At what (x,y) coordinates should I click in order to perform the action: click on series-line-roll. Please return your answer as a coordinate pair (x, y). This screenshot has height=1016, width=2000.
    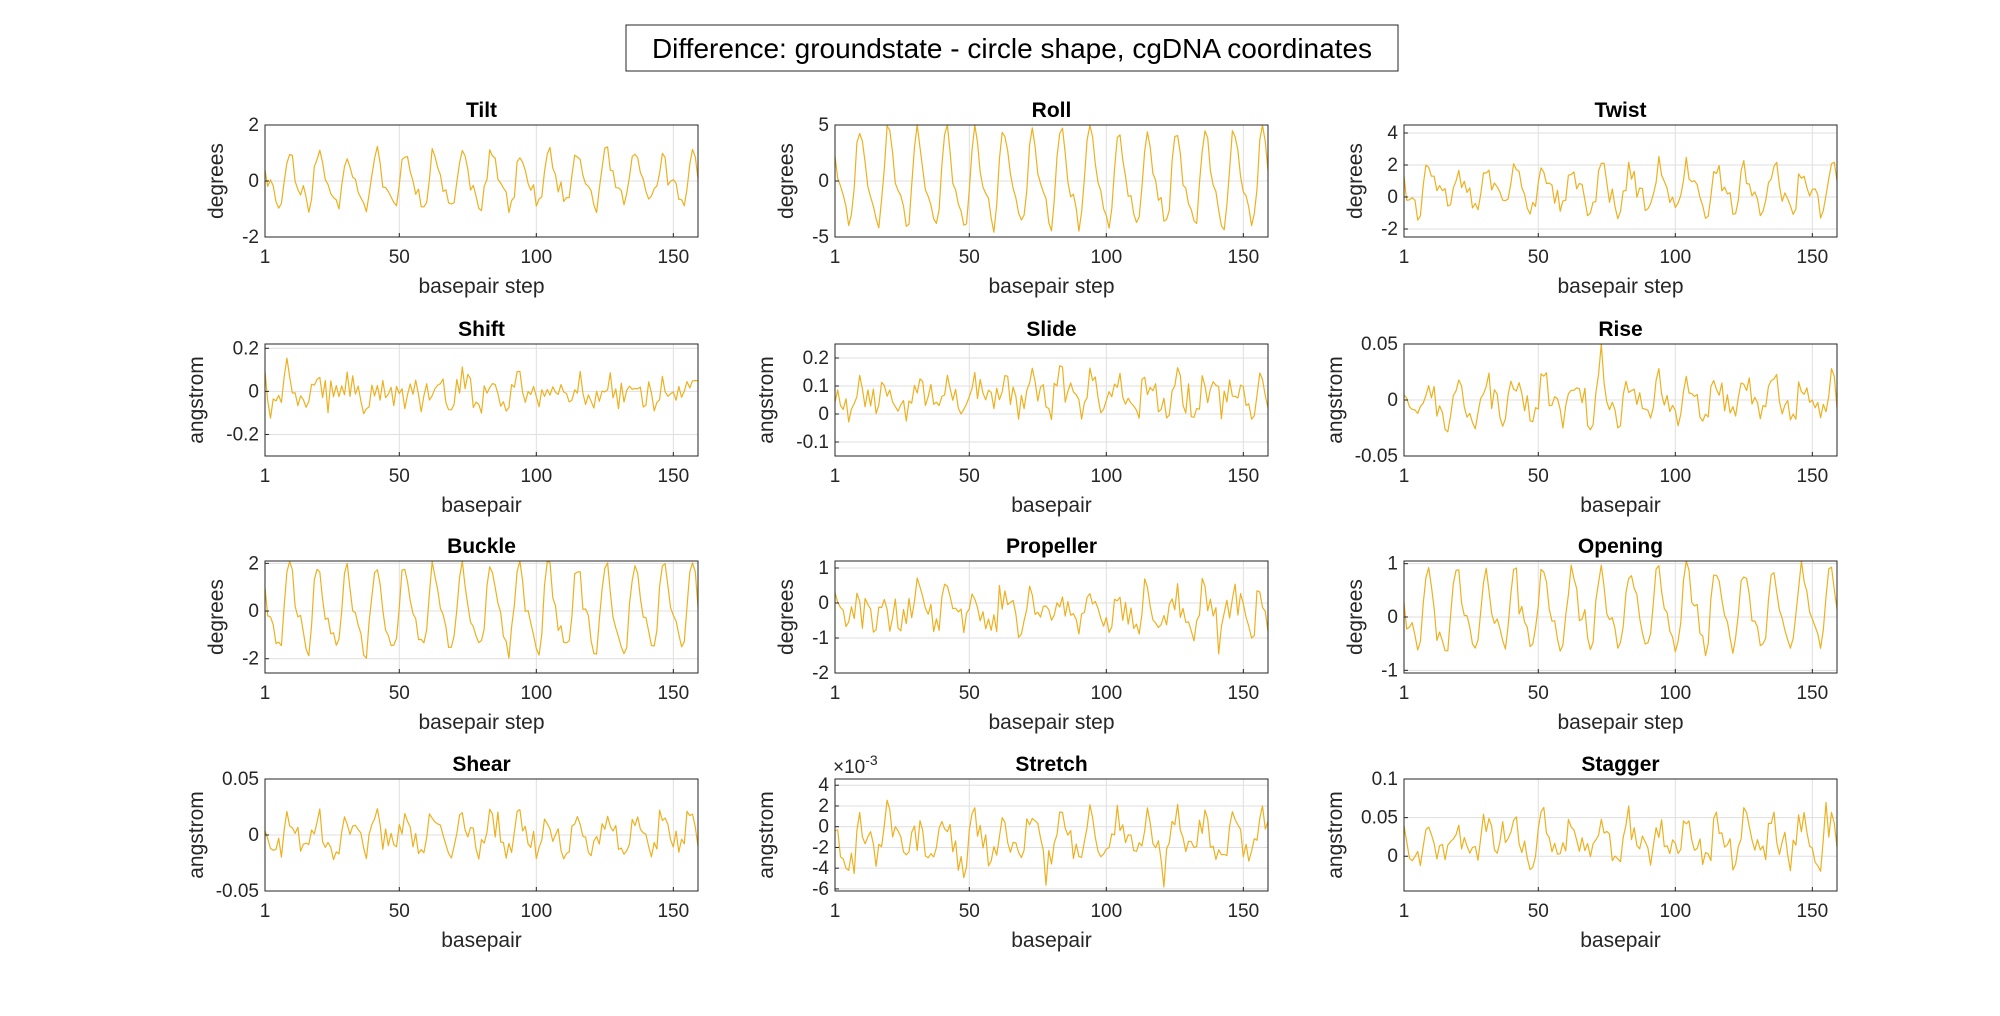
    Looking at the image, I should click on (1051, 178).